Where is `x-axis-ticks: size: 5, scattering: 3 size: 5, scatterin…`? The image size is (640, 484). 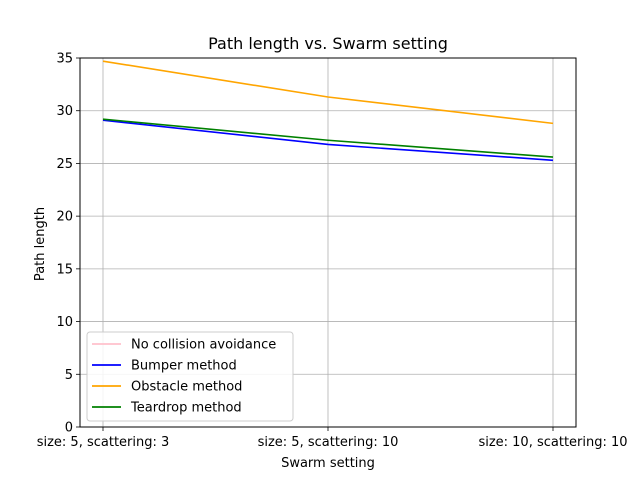 x-axis-ticks: size: 5, scattering: 3 size: 5, scatterin… is located at coordinates (332, 438).